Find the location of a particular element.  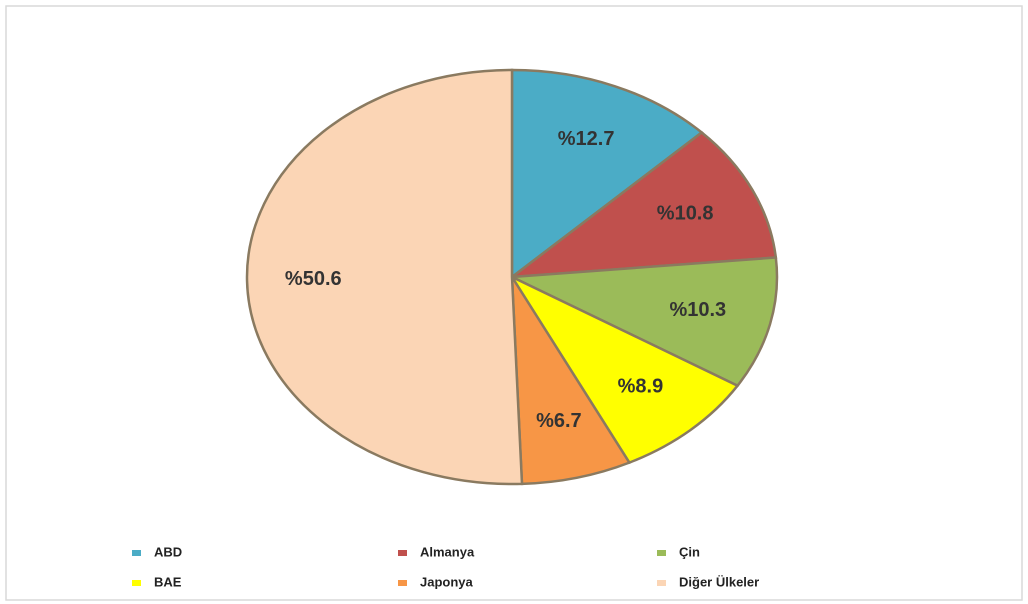

legend-label: BAE is located at coordinates (168, 581).